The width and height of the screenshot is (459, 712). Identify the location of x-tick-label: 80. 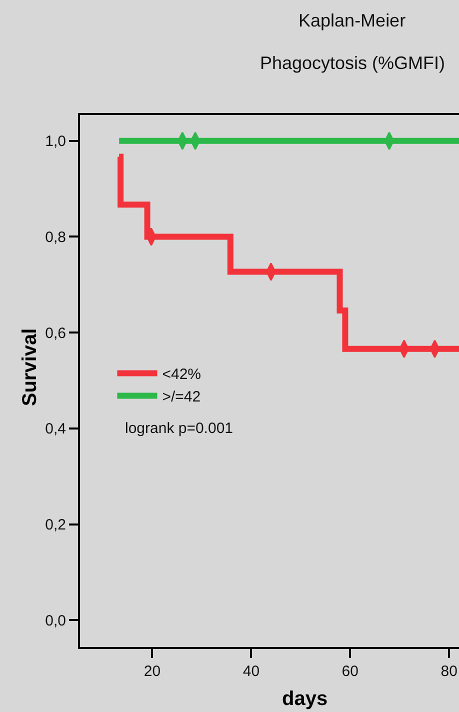
(449, 671).